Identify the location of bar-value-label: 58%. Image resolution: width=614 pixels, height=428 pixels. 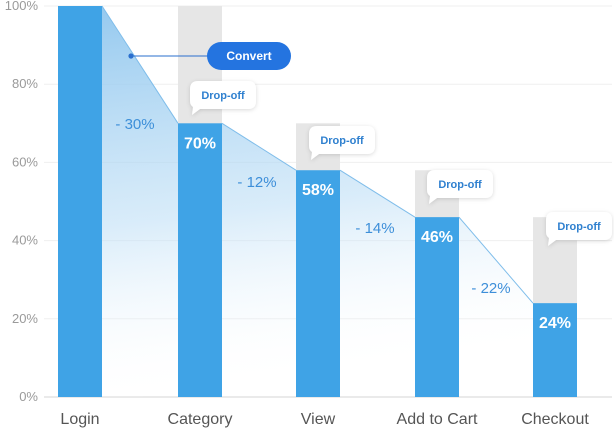
(318, 190).